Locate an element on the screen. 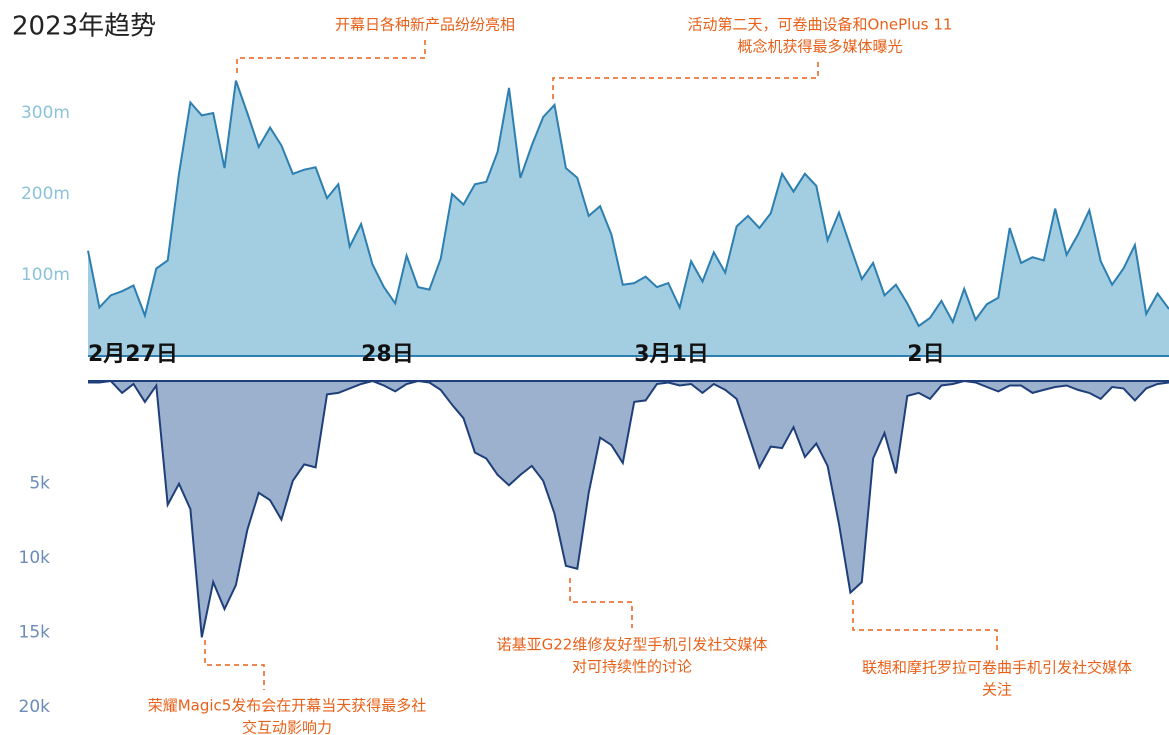 This screenshot has width=1169, height=735. x-tick-label: 28日 is located at coordinates (387, 354).